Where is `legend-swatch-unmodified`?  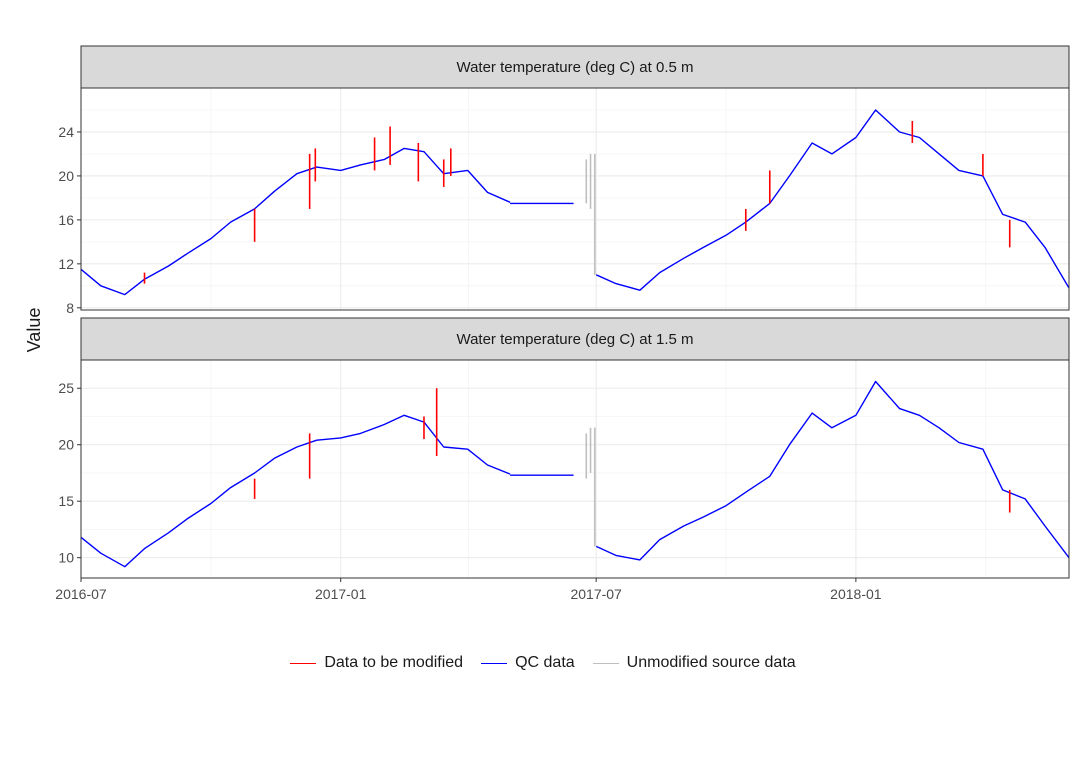 legend-swatch-unmodified is located at coordinates (605, 663).